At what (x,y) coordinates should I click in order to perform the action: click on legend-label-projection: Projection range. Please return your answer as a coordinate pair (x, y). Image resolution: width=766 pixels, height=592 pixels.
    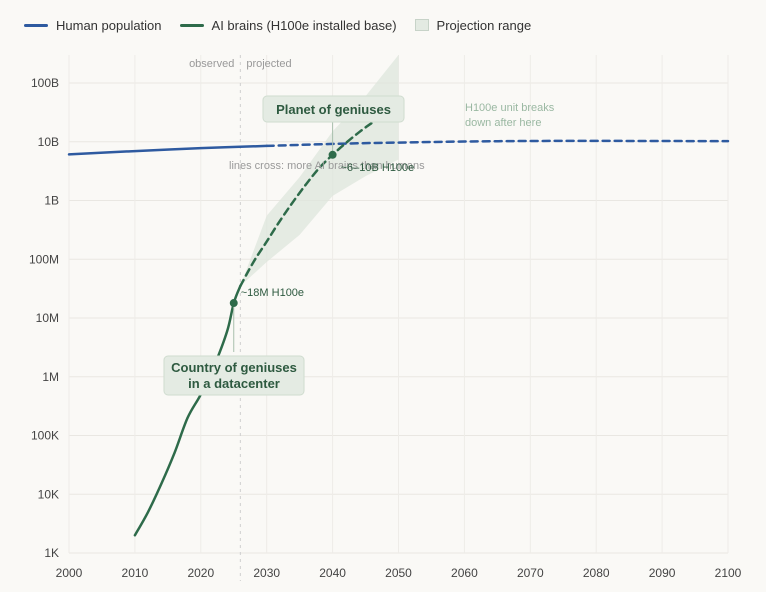
    Looking at the image, I should click on (484, 25).